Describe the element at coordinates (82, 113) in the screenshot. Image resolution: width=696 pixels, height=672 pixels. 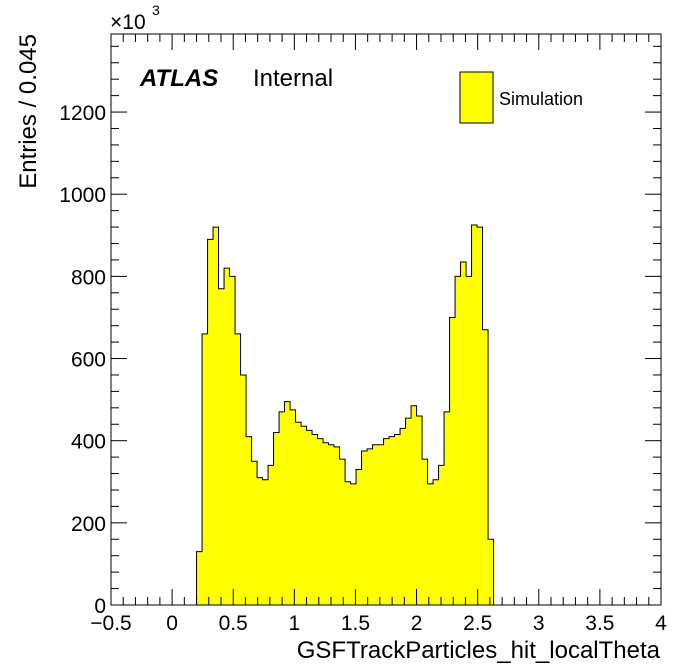
I see `y-tick-label: 1200` at that location.